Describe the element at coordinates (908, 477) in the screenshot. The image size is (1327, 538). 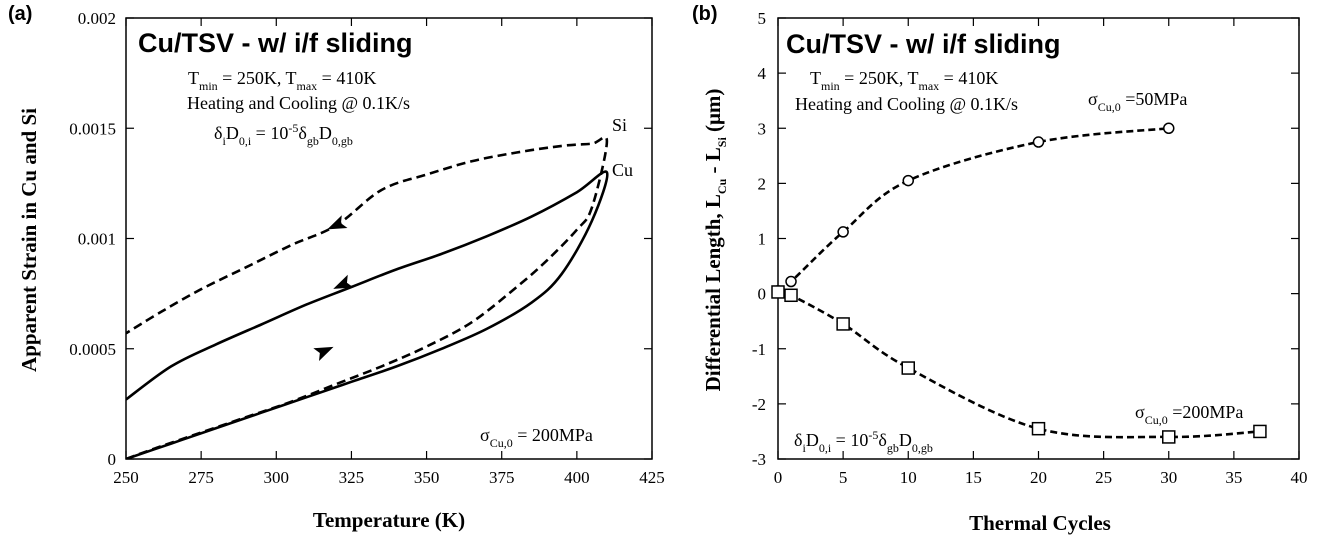
I see `panel-b-x-tick-label: 10` at that location.